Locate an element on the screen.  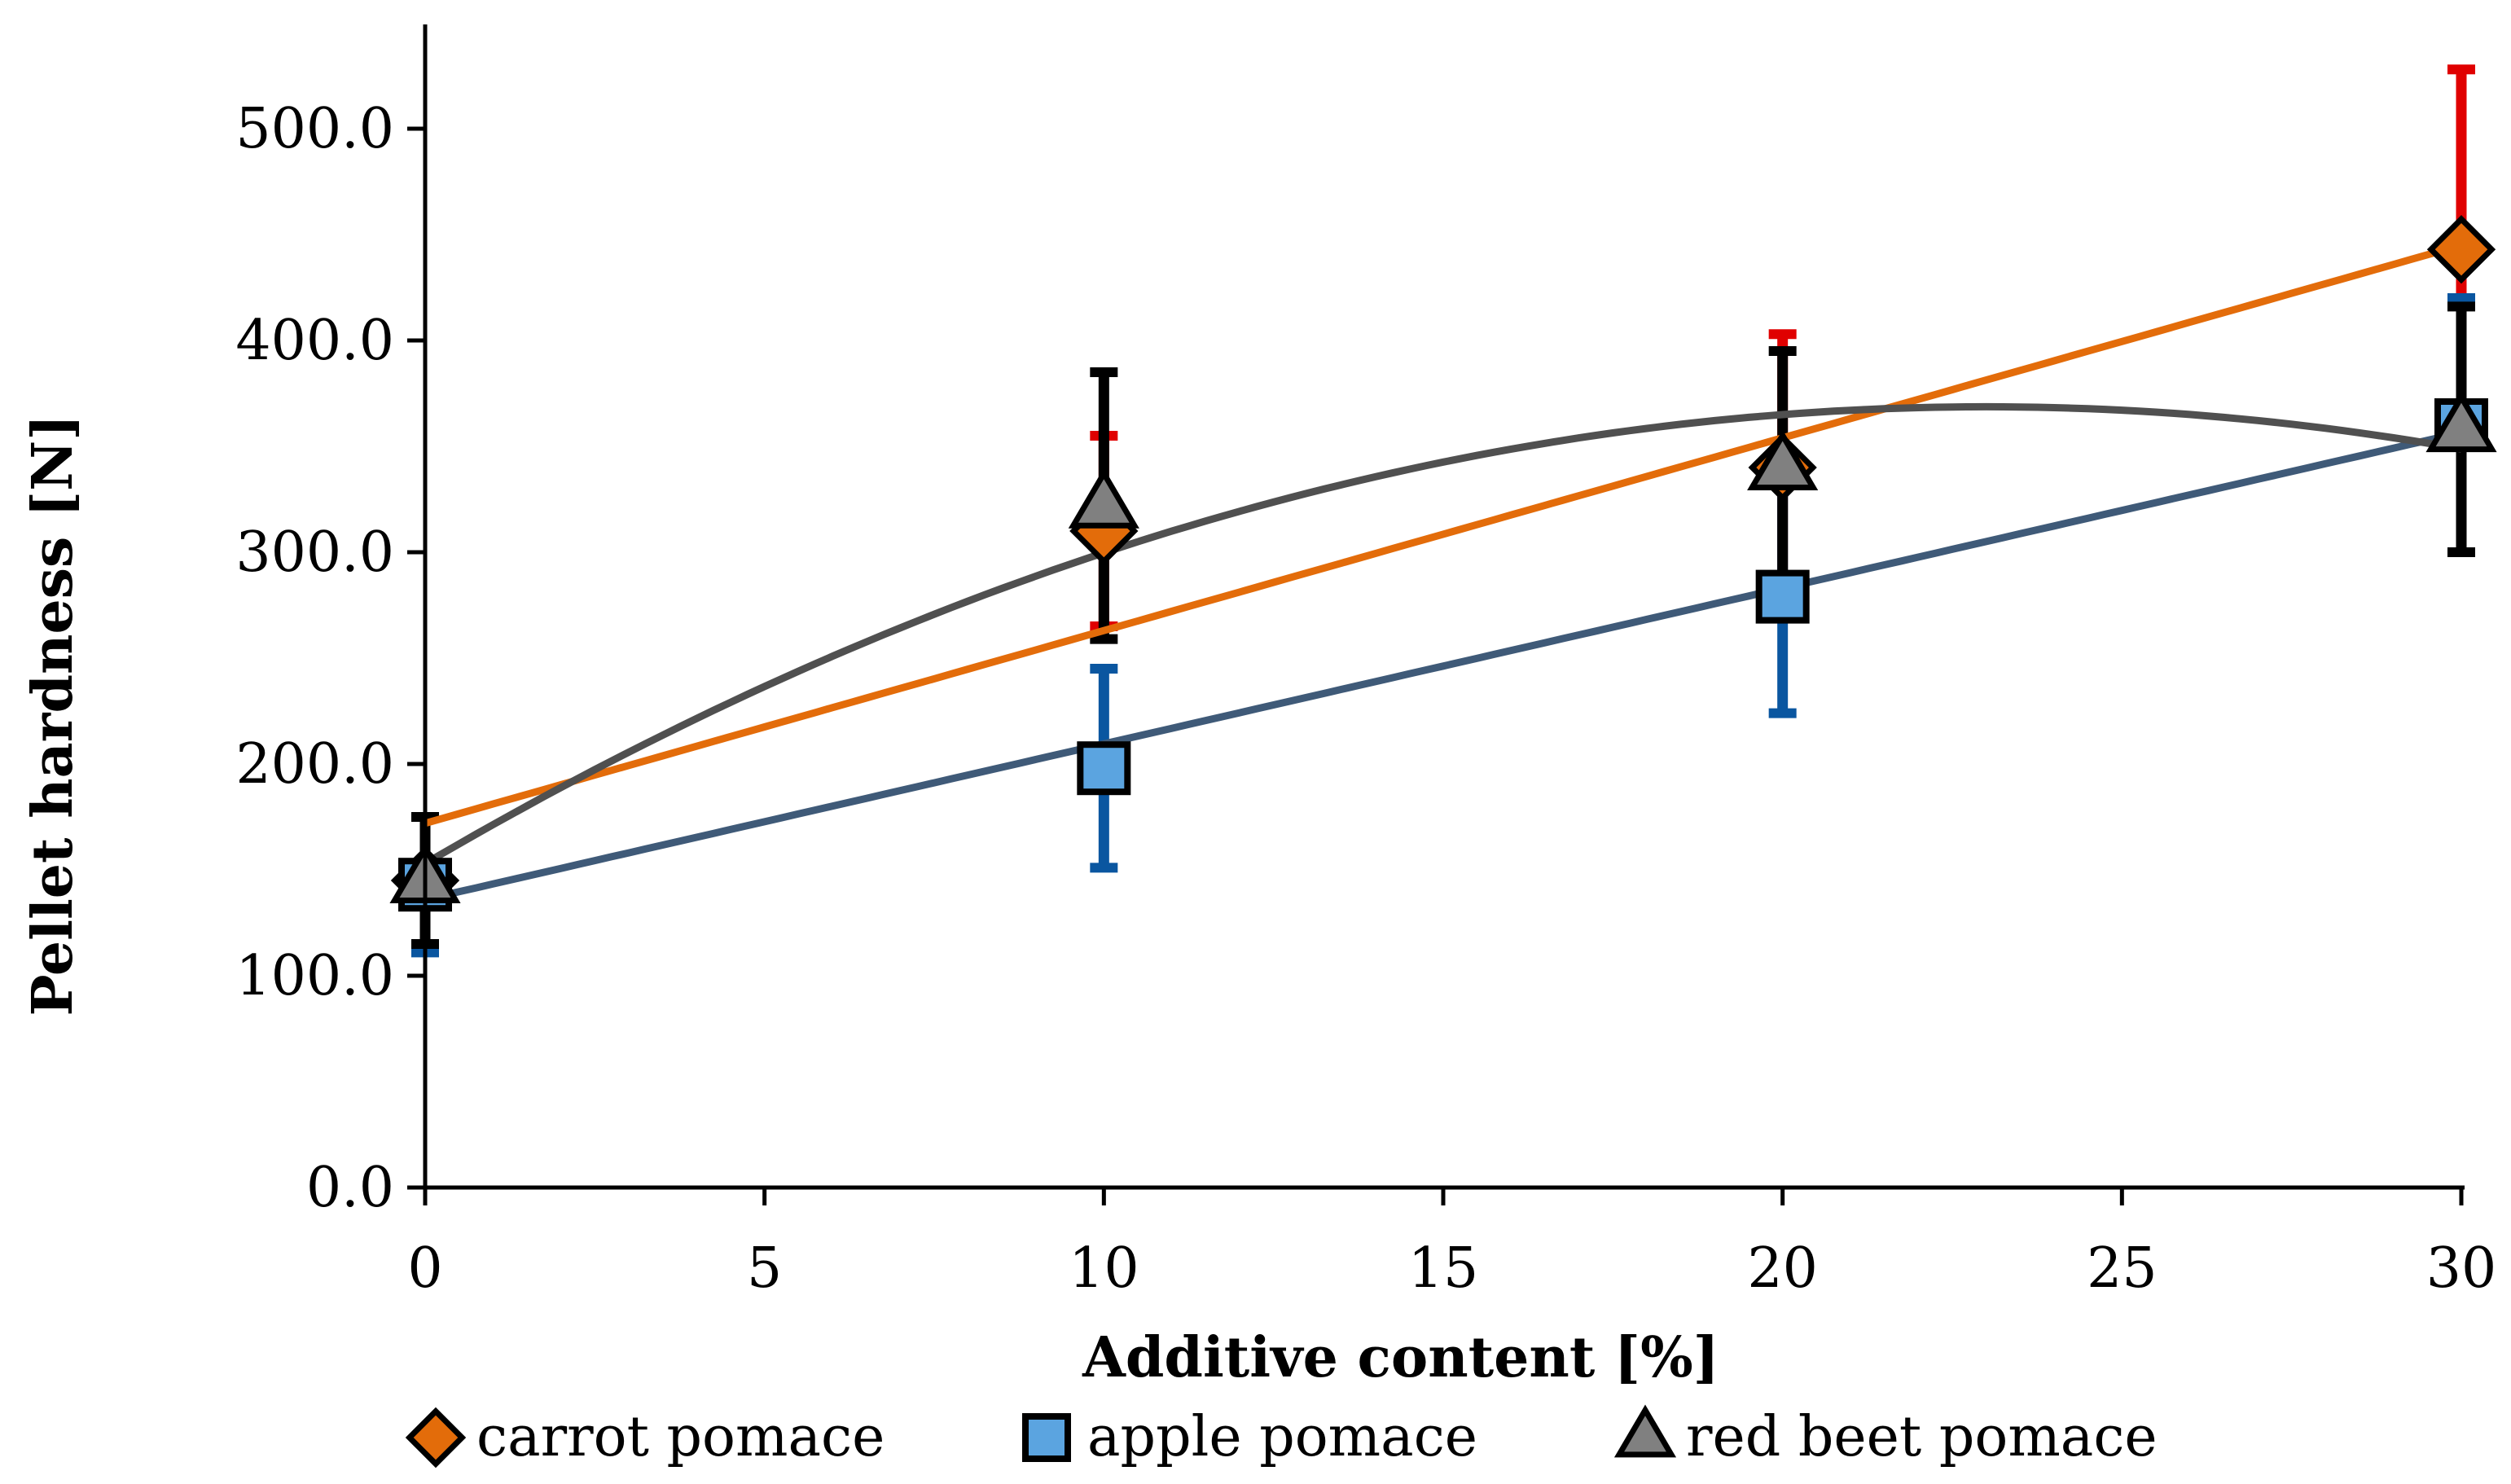
y-tick-label: 400.0 is located at coordinates (314, 341).